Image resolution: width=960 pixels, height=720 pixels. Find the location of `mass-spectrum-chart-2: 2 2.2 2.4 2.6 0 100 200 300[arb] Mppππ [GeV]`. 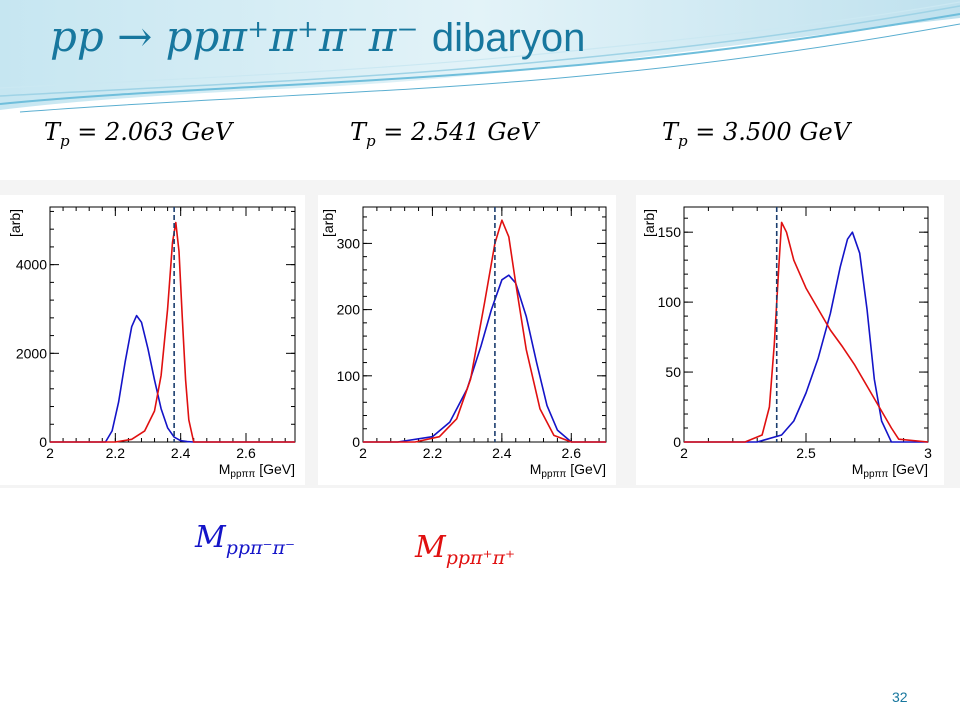

mass-spectrum-chart-2: 2 2.2 2.4 2.6 0 100 200 300[arb] Mppππ [GeV] is located at coordinates (467, 340).